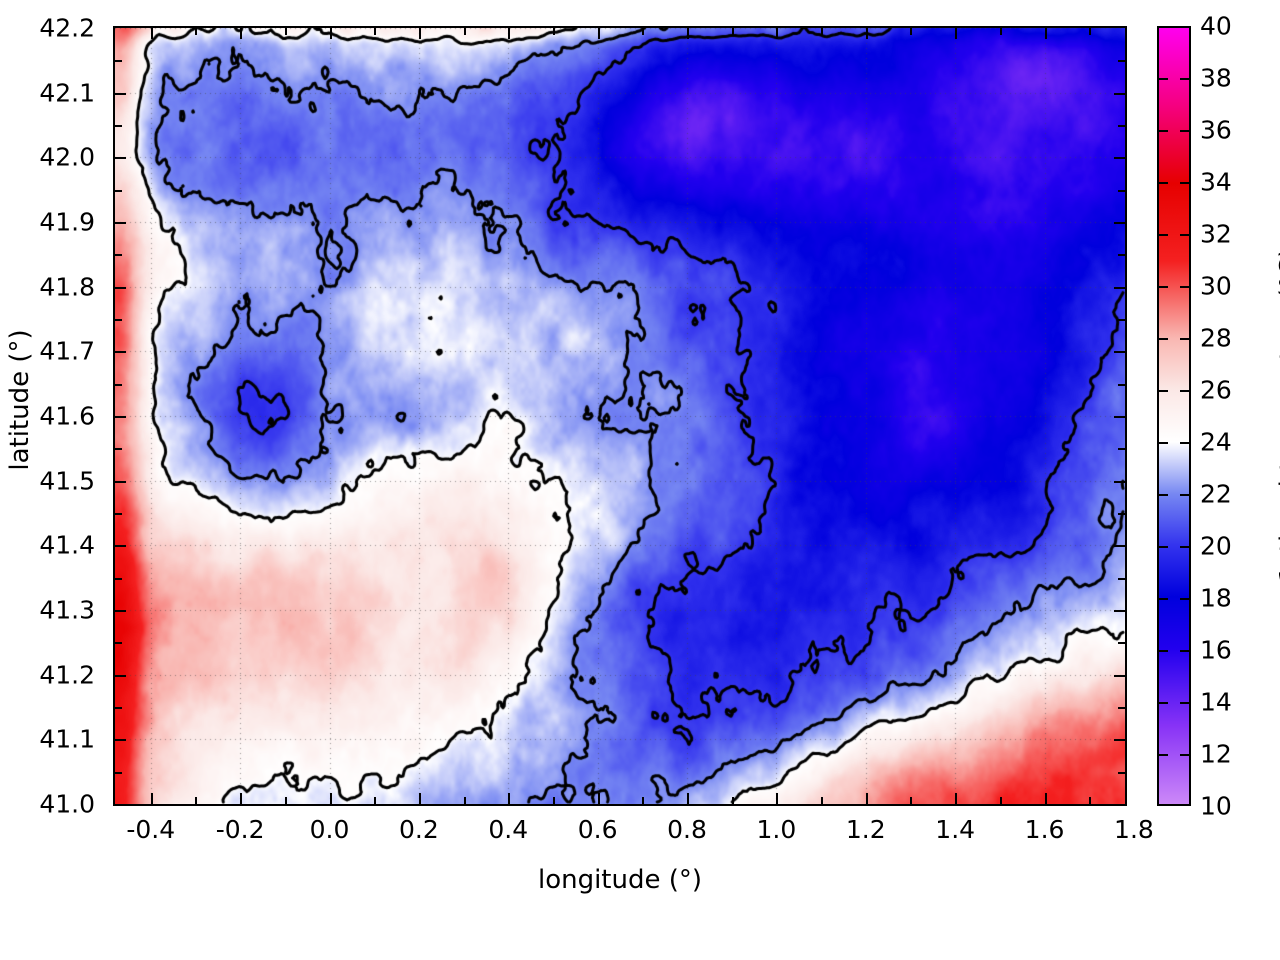 The width and height of the screenshot is (1280, 960). What do you see at coordinates (865, 829) in the screenshot?
I see `x-tick-label: 1.2` at bounding box center [865, 829].